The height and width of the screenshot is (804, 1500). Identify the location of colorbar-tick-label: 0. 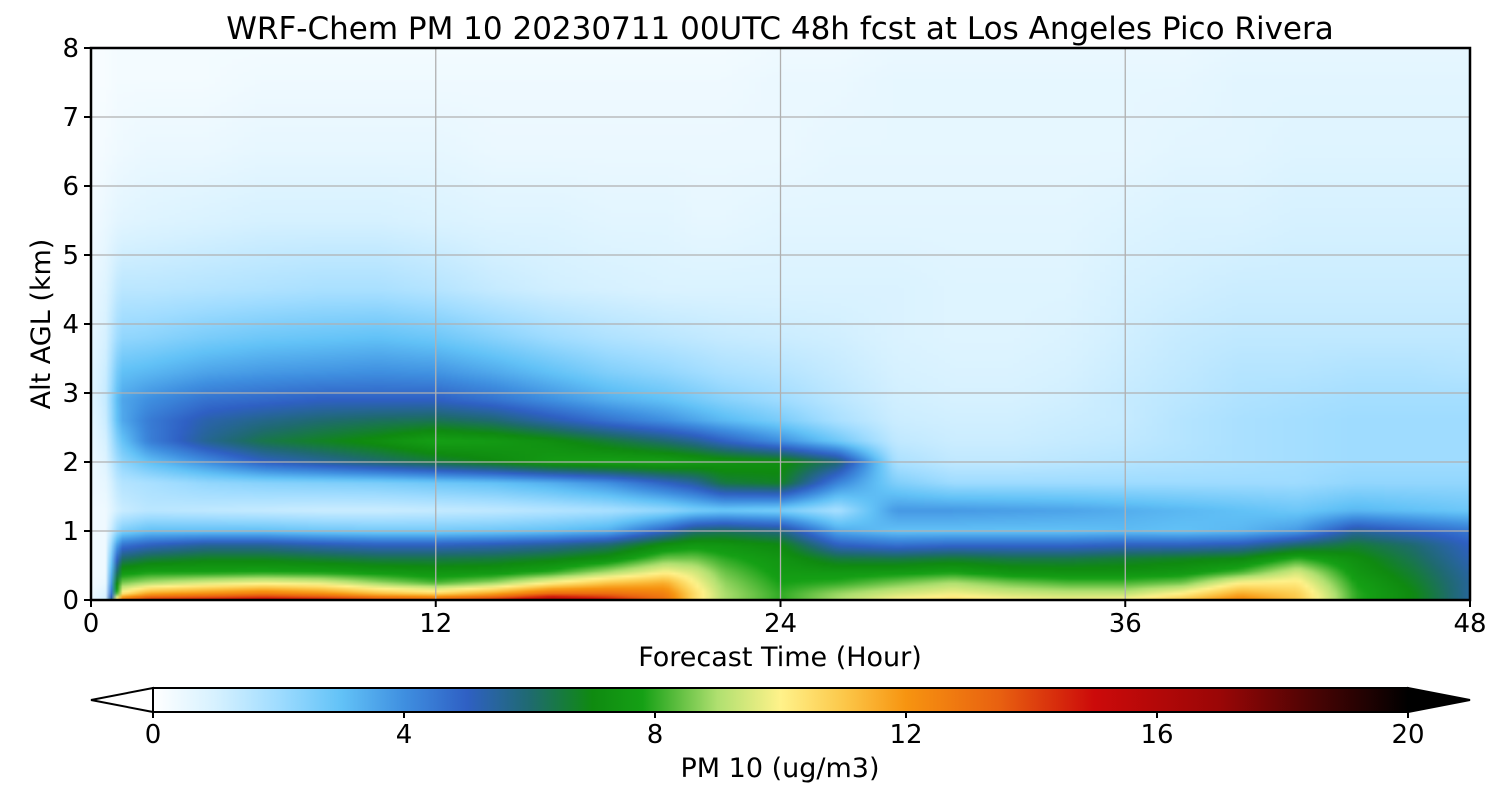
(153, 735).